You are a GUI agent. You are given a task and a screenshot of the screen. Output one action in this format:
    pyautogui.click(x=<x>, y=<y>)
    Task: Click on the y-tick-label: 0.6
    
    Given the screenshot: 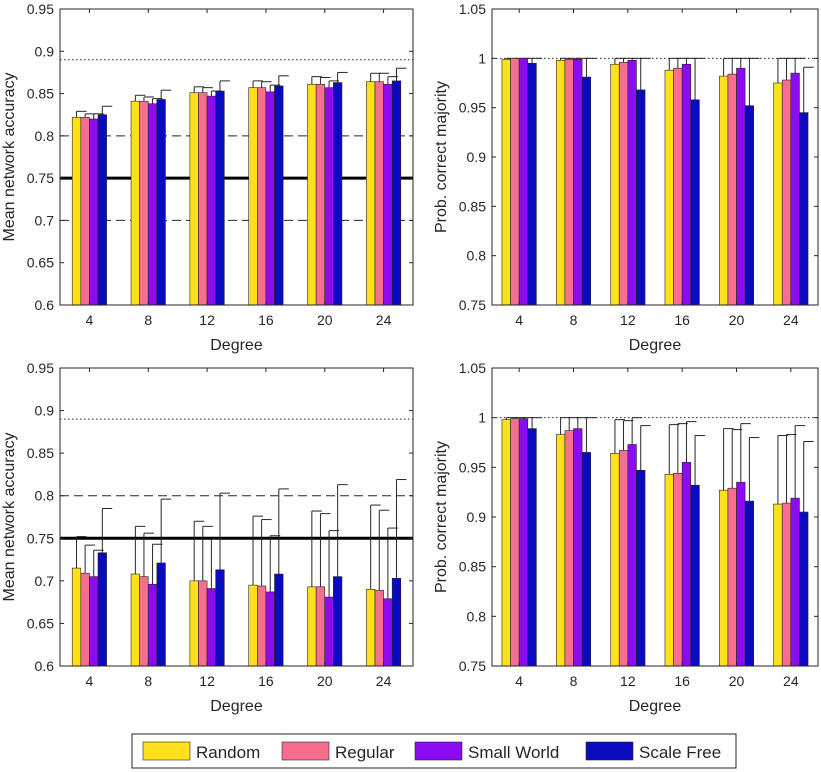 What is the action you would take?
    pyautogui.click(x=45, y=666)
    